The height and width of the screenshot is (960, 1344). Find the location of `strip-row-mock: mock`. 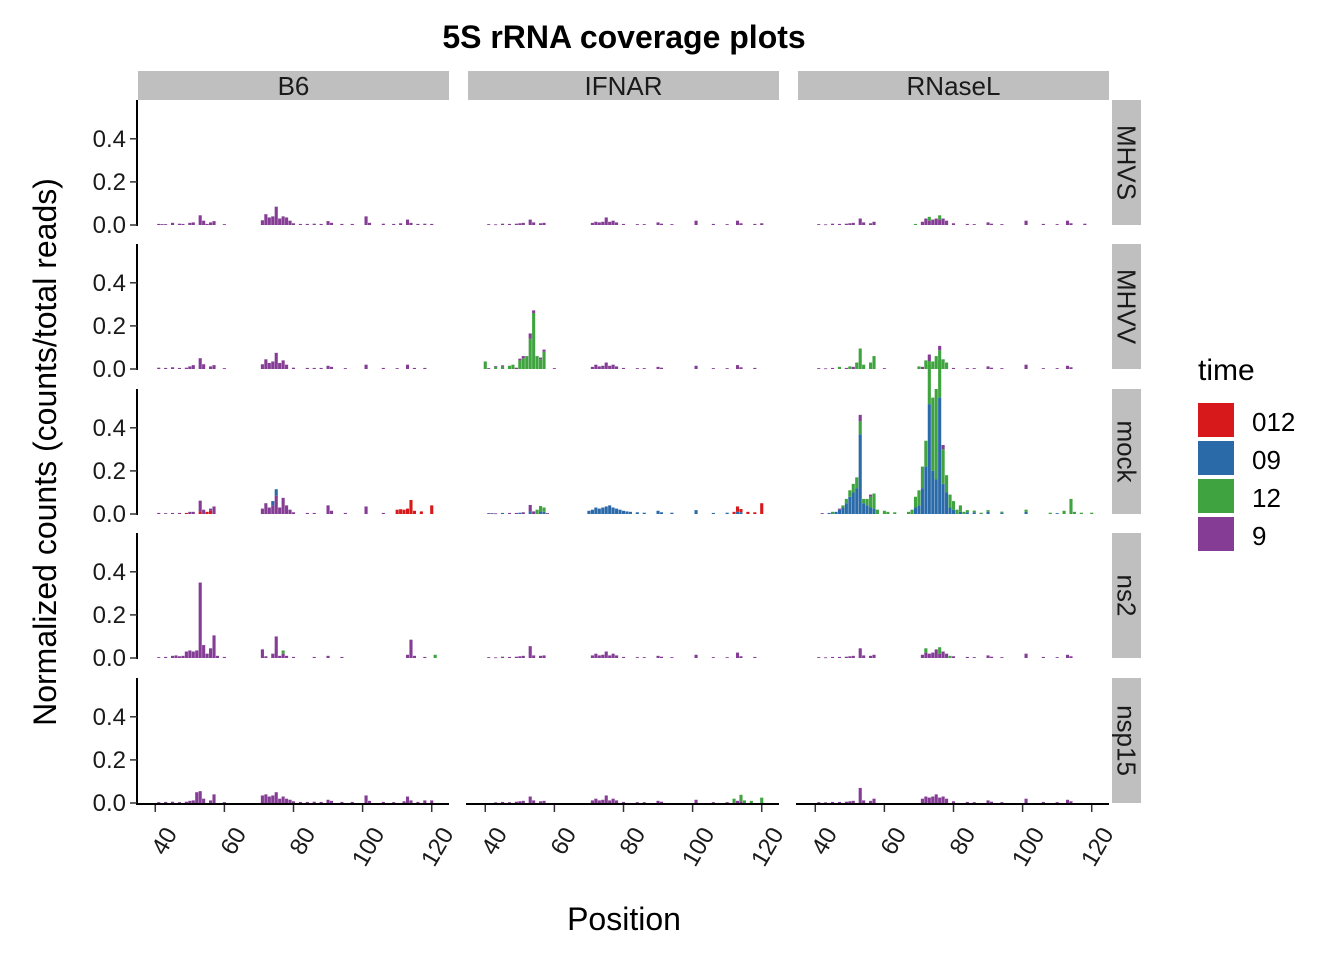

strip-row-mock: mock is located at coordinates (1127, 451).